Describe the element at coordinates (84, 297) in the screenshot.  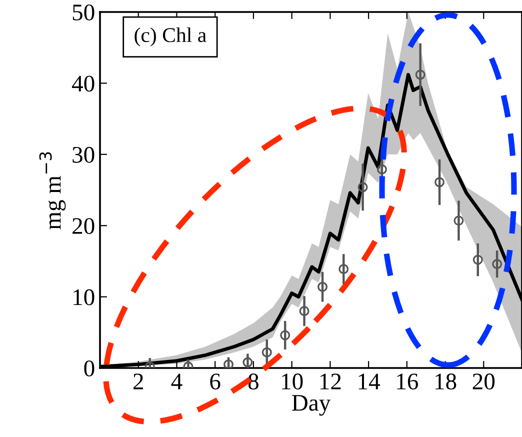
I see `y-tick-label: 10` at that location.